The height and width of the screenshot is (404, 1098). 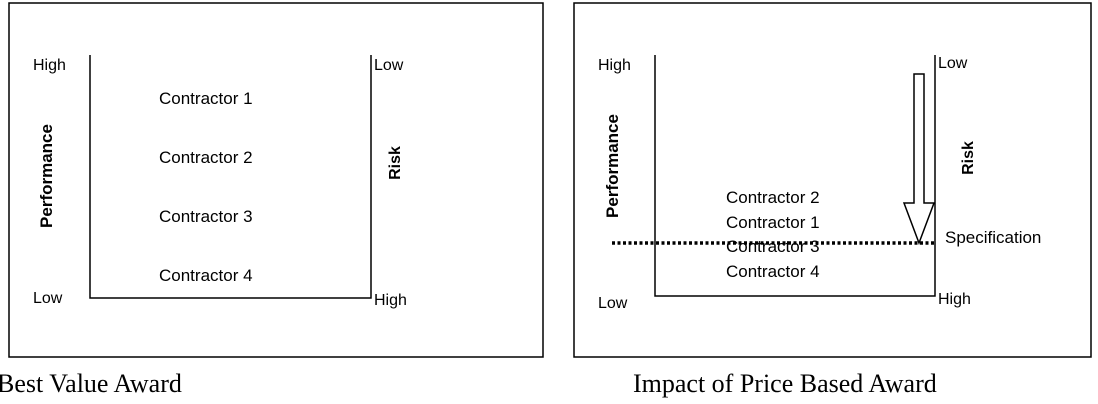 What do you see at coordinates (206, 157) in the screenshot?
I see `left-contractor-2: Contractor 2` at bounding box center [206, 157].